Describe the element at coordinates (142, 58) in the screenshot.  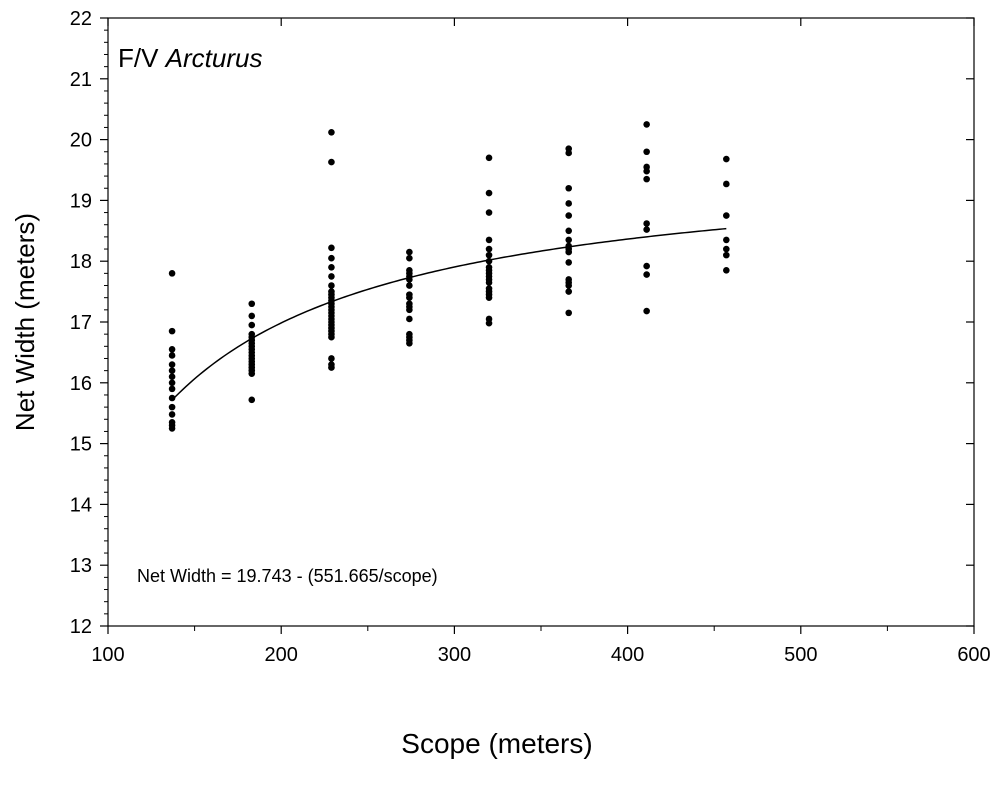
I see `chart-title-prefix: F/V` at that location.